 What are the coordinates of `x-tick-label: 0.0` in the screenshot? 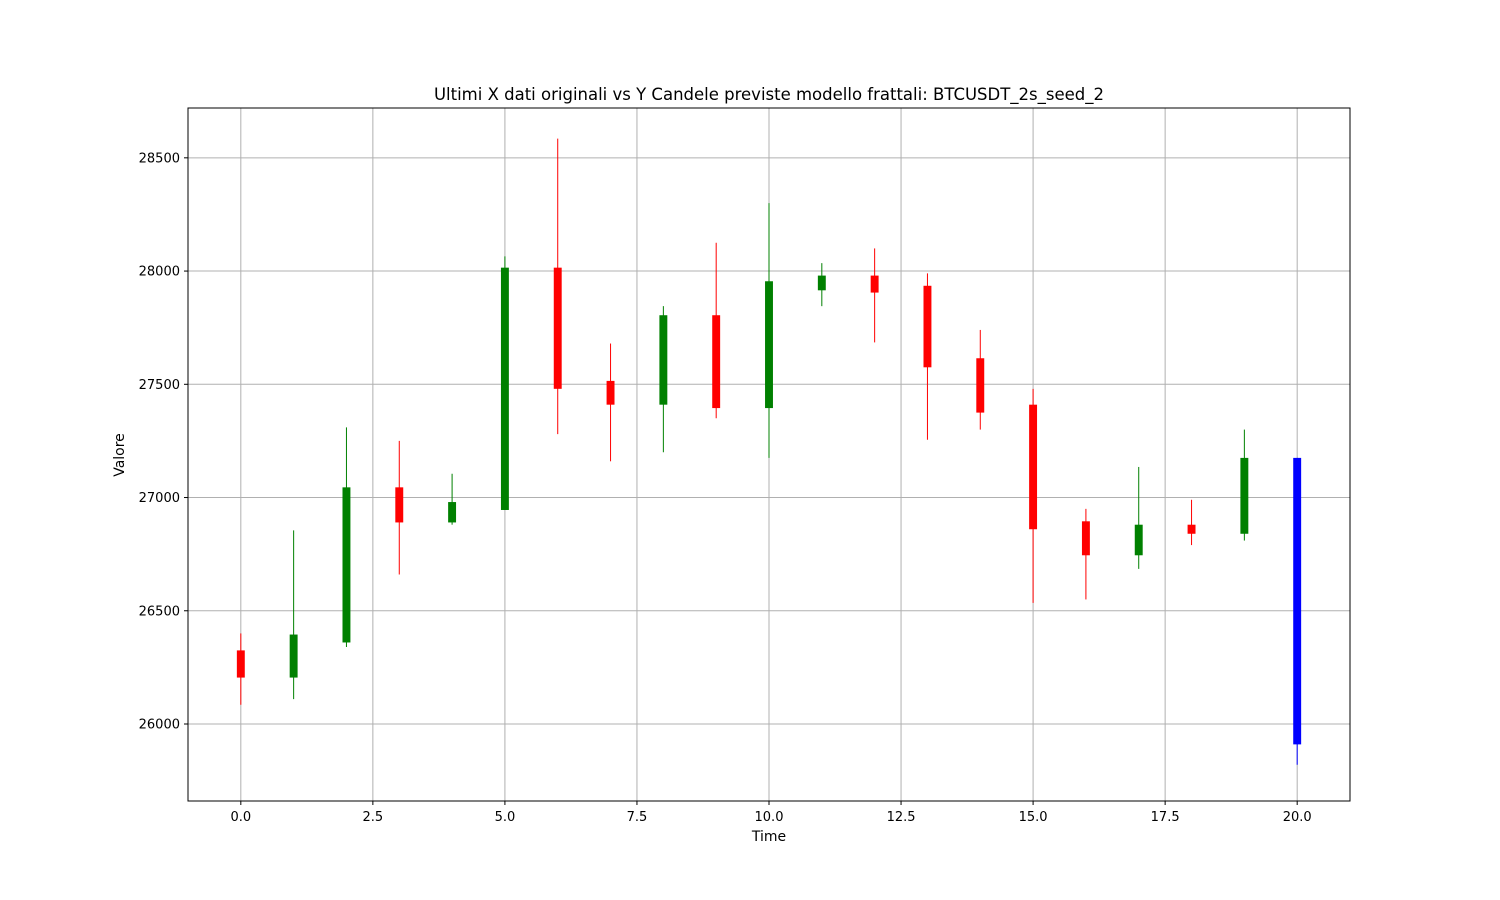 It's located at (240, 817).